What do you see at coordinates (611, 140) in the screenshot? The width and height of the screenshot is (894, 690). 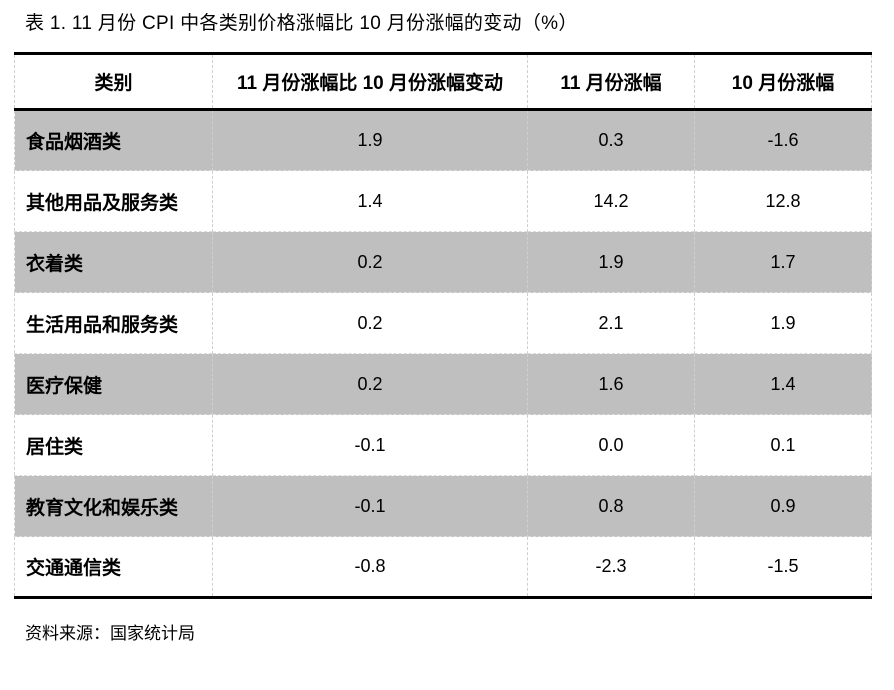 I see `value-cell: 0.3` at bounding box center [611, 140].